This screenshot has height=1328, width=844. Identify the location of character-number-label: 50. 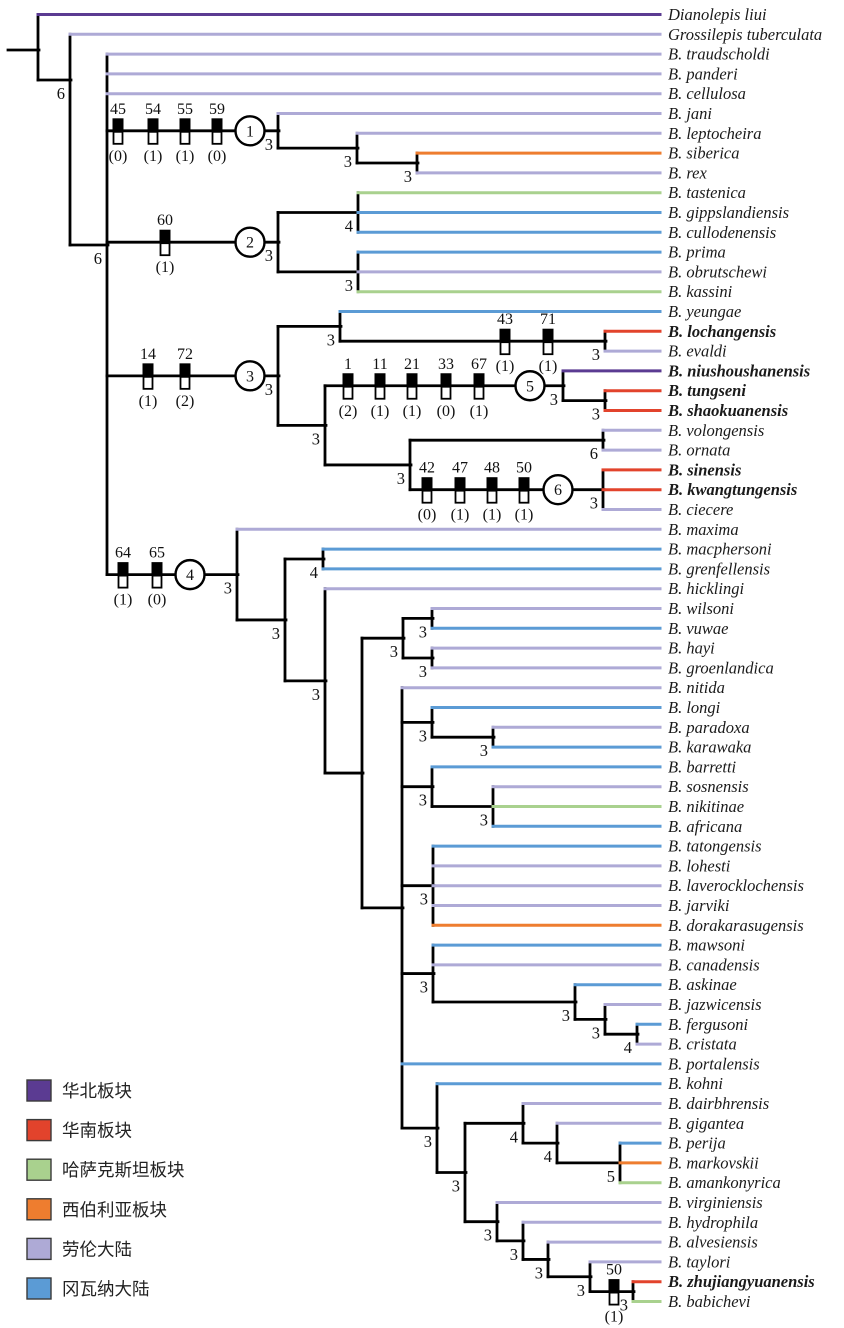
(524, 468).